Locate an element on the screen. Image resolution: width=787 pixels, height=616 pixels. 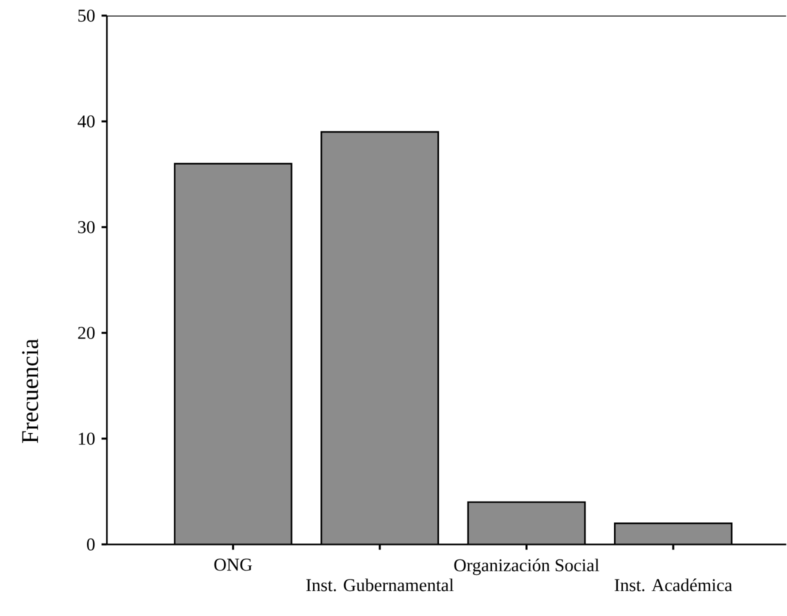
y-tick-label: 20 is located at coordinates (86, 332).